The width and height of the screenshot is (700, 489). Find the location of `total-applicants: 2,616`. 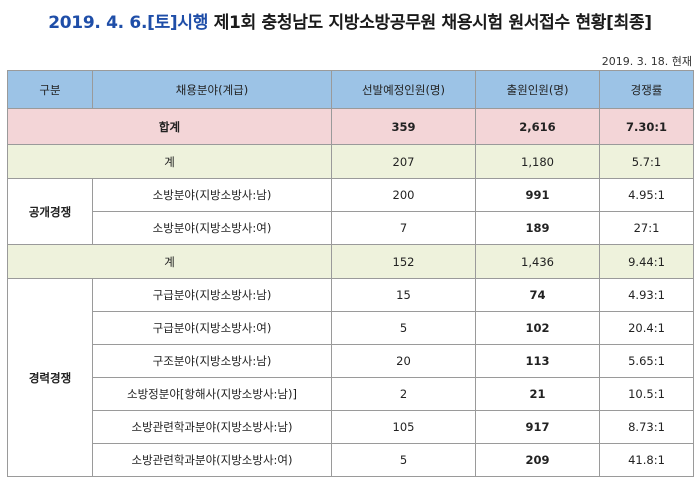

total-applicants: 2,616 is located at coordinates (537, 126).